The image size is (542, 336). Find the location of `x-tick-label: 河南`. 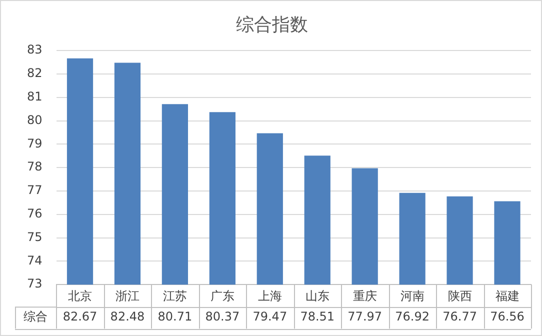

x-tick-label: 河南 is located at coordinates (412, 295).